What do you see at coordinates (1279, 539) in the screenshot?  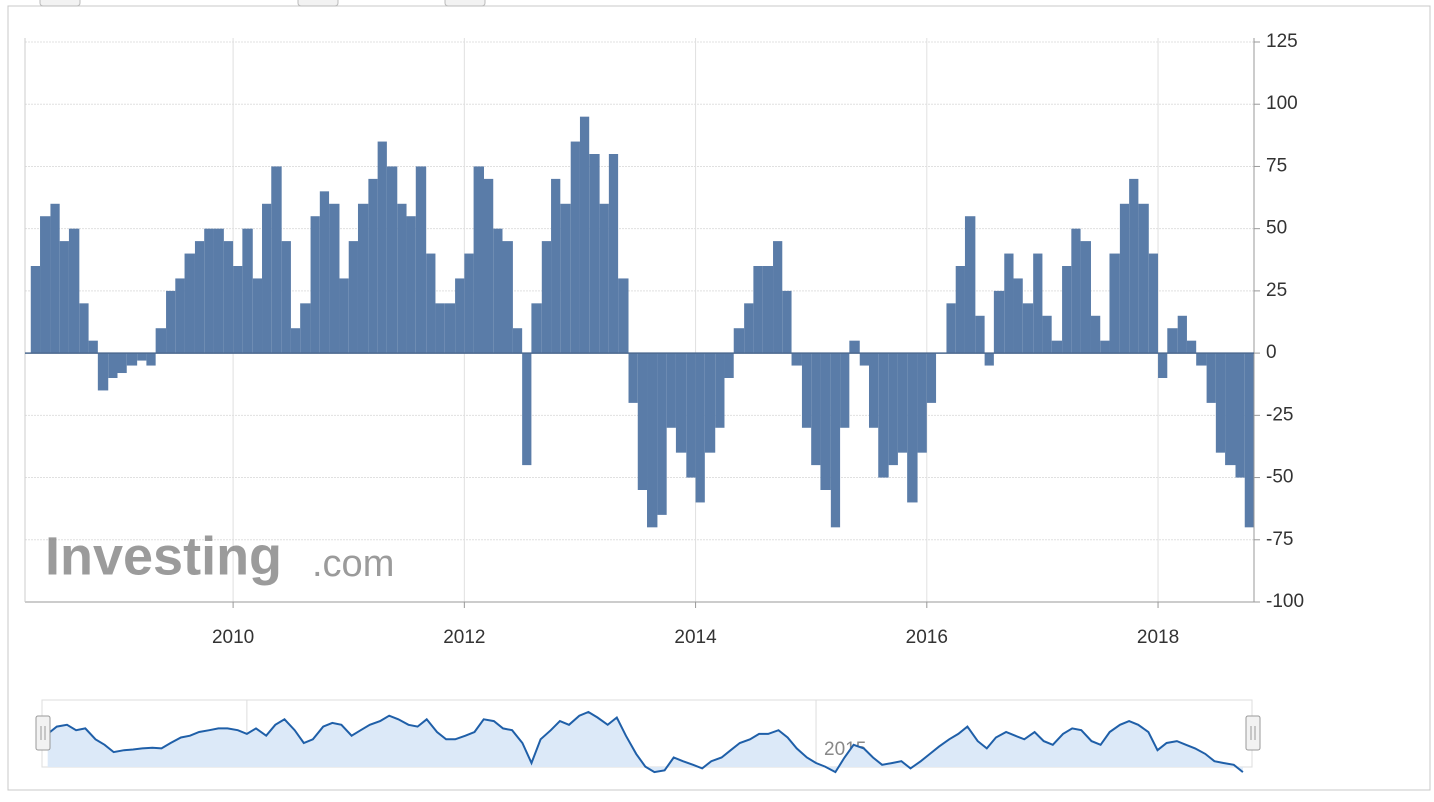 I see `y-tick-label: -75` at bounding box center [1279, 539].